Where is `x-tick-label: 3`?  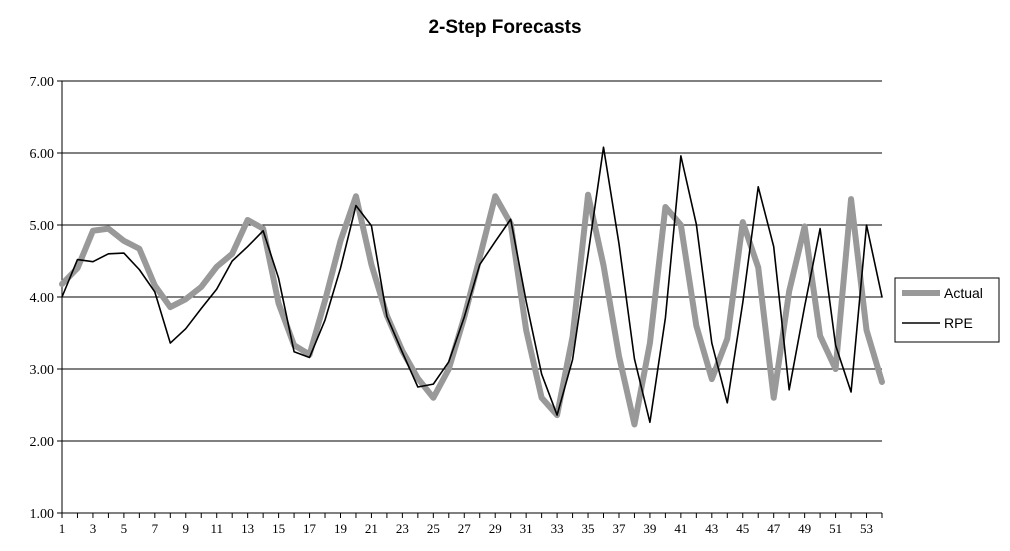 x-tick-label: 3 is located at coordinates (93, 528).